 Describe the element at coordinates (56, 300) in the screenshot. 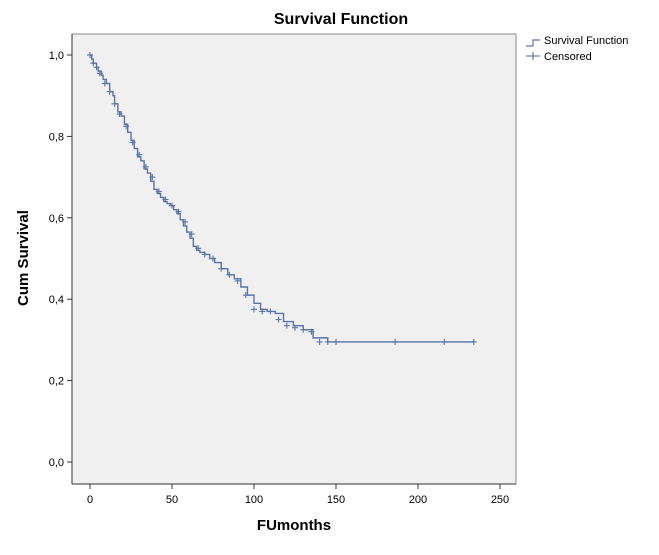

I see `y-tick-label: 0,4` at that location.